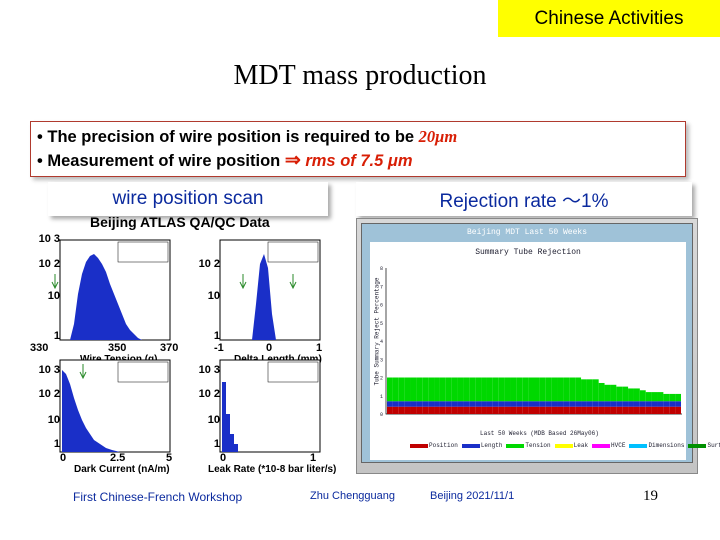 This screenshot has width=720, height=540. I want to click on x-tick: -1, so click(219, 348).